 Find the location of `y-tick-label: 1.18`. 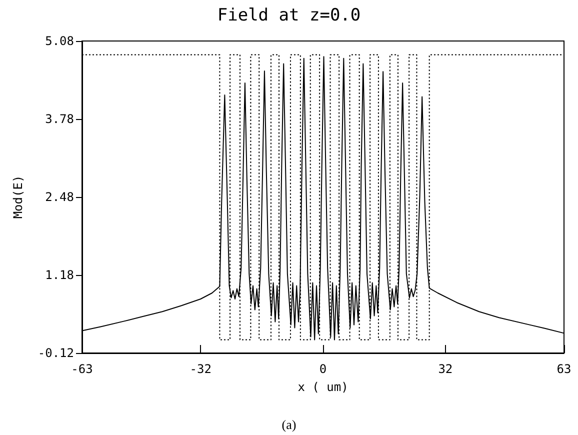

y-tick-label: 1.18 is located at coordinates (59, 275).